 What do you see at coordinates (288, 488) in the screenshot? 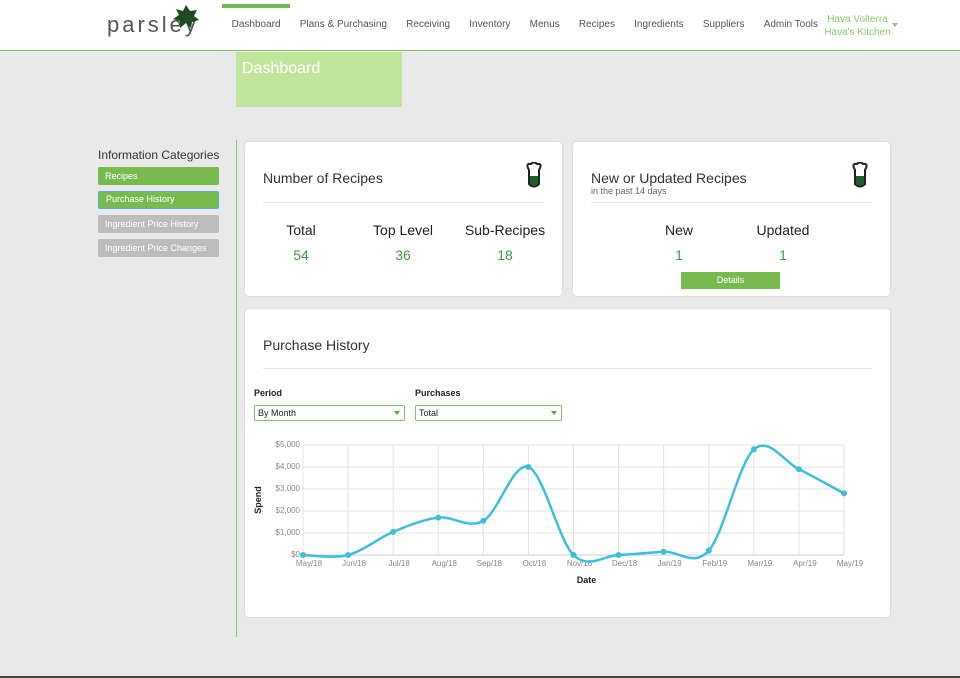
I see `y-tick-label: $3,000` at bounding box center [288, 488].